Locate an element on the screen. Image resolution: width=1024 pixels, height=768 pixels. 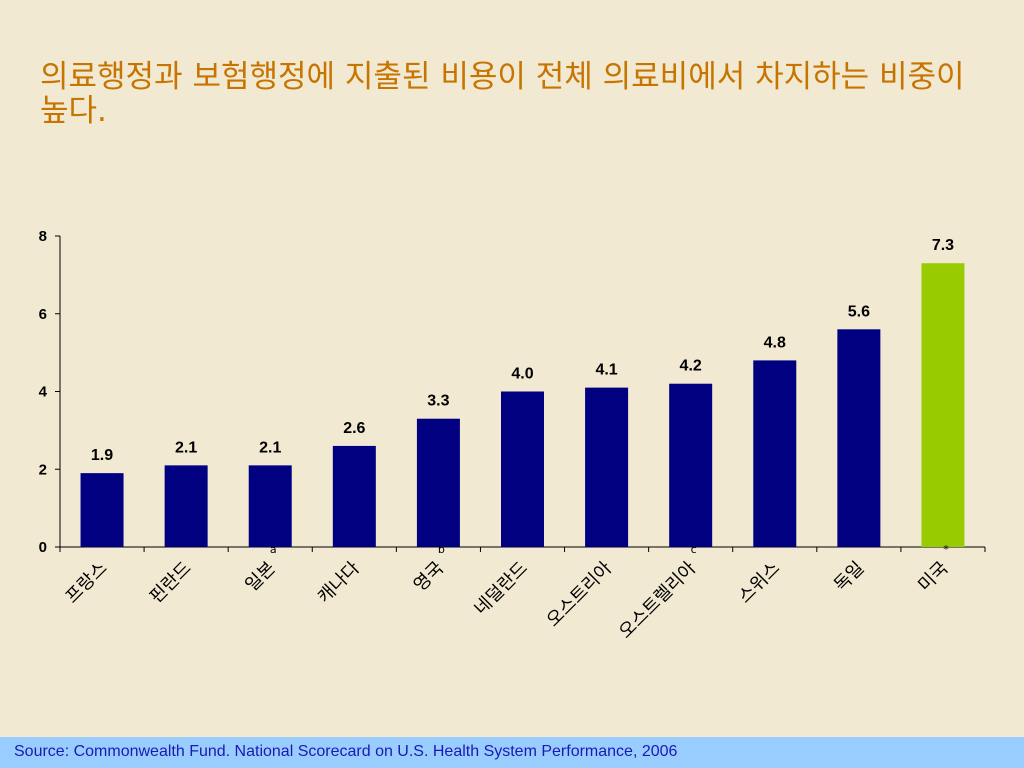
x-tick-label: 프랑스 is located at coordinates (87, 583).